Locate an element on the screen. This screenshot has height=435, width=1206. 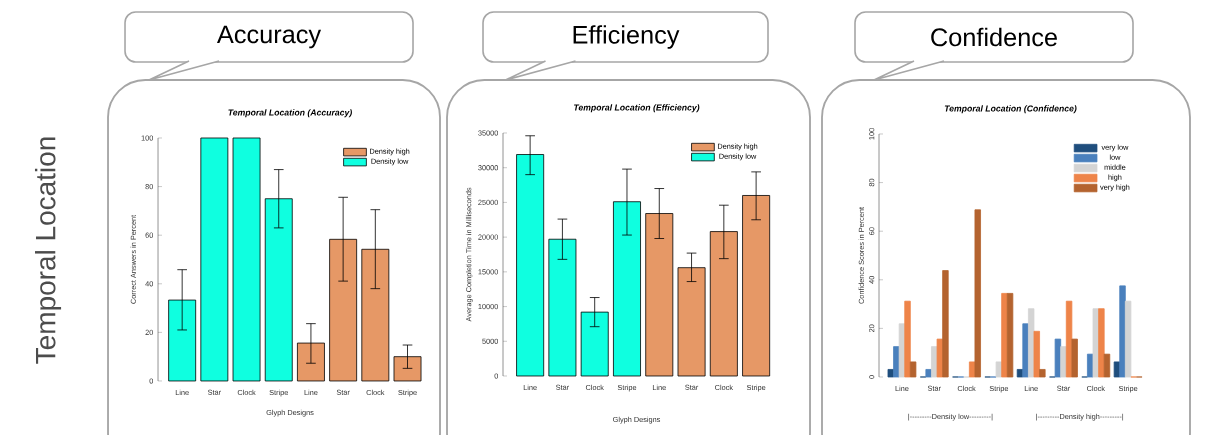
text: Confidence is located at coordinates (994, 37).